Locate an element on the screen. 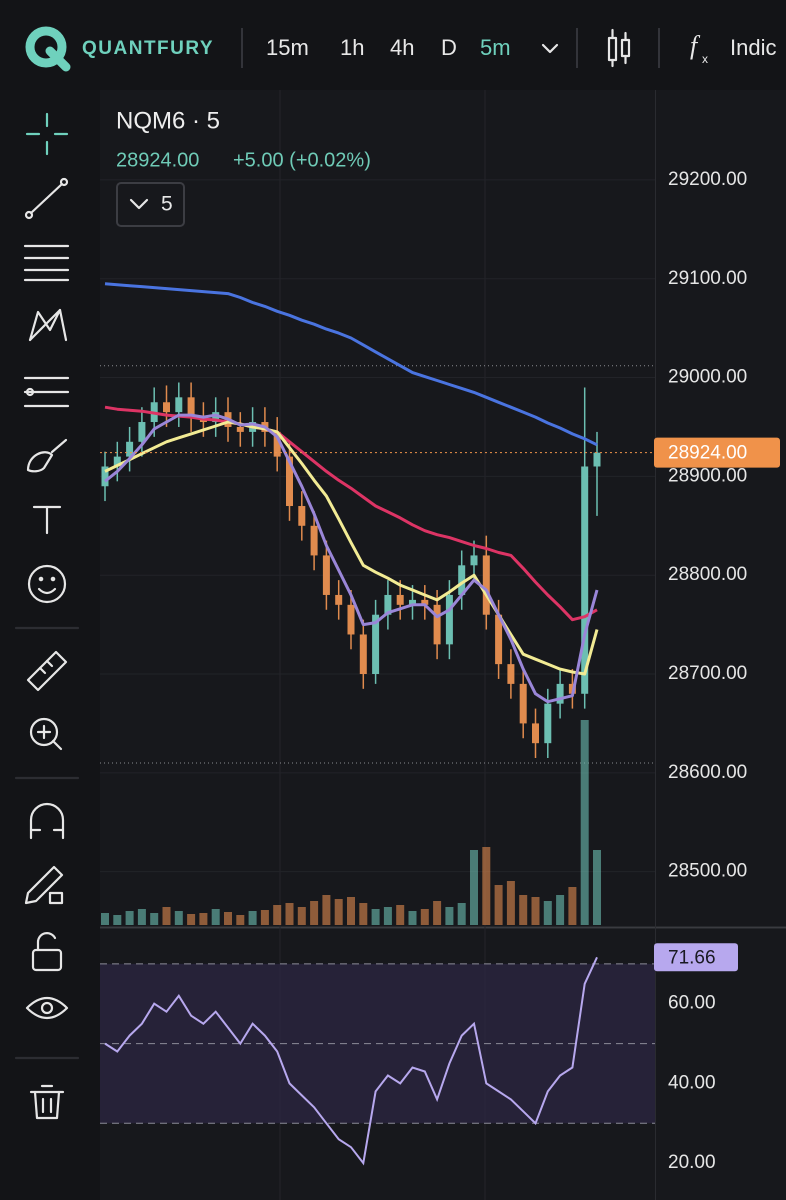 The image size is (786, 1200). y-tick-label: 29000.00 is located at coordinates (707, 377).